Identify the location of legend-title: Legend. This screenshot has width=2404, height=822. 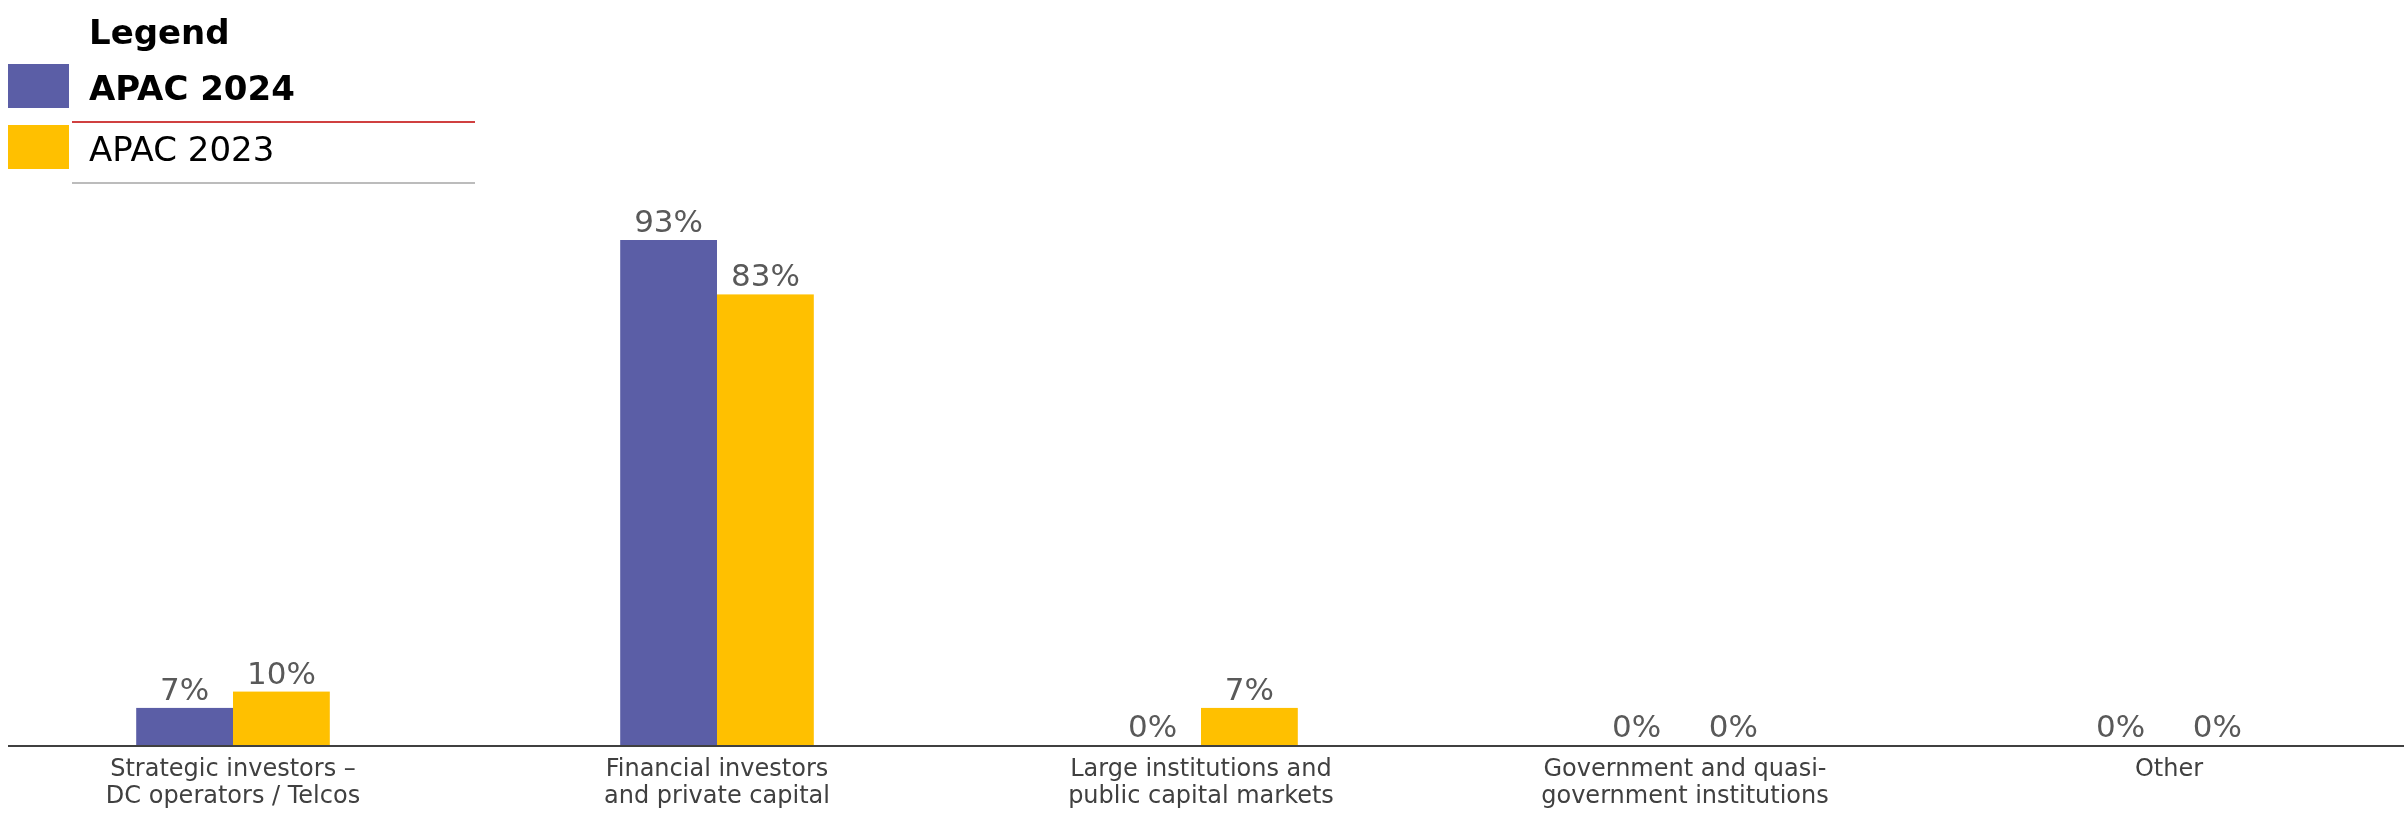
(159, 32).